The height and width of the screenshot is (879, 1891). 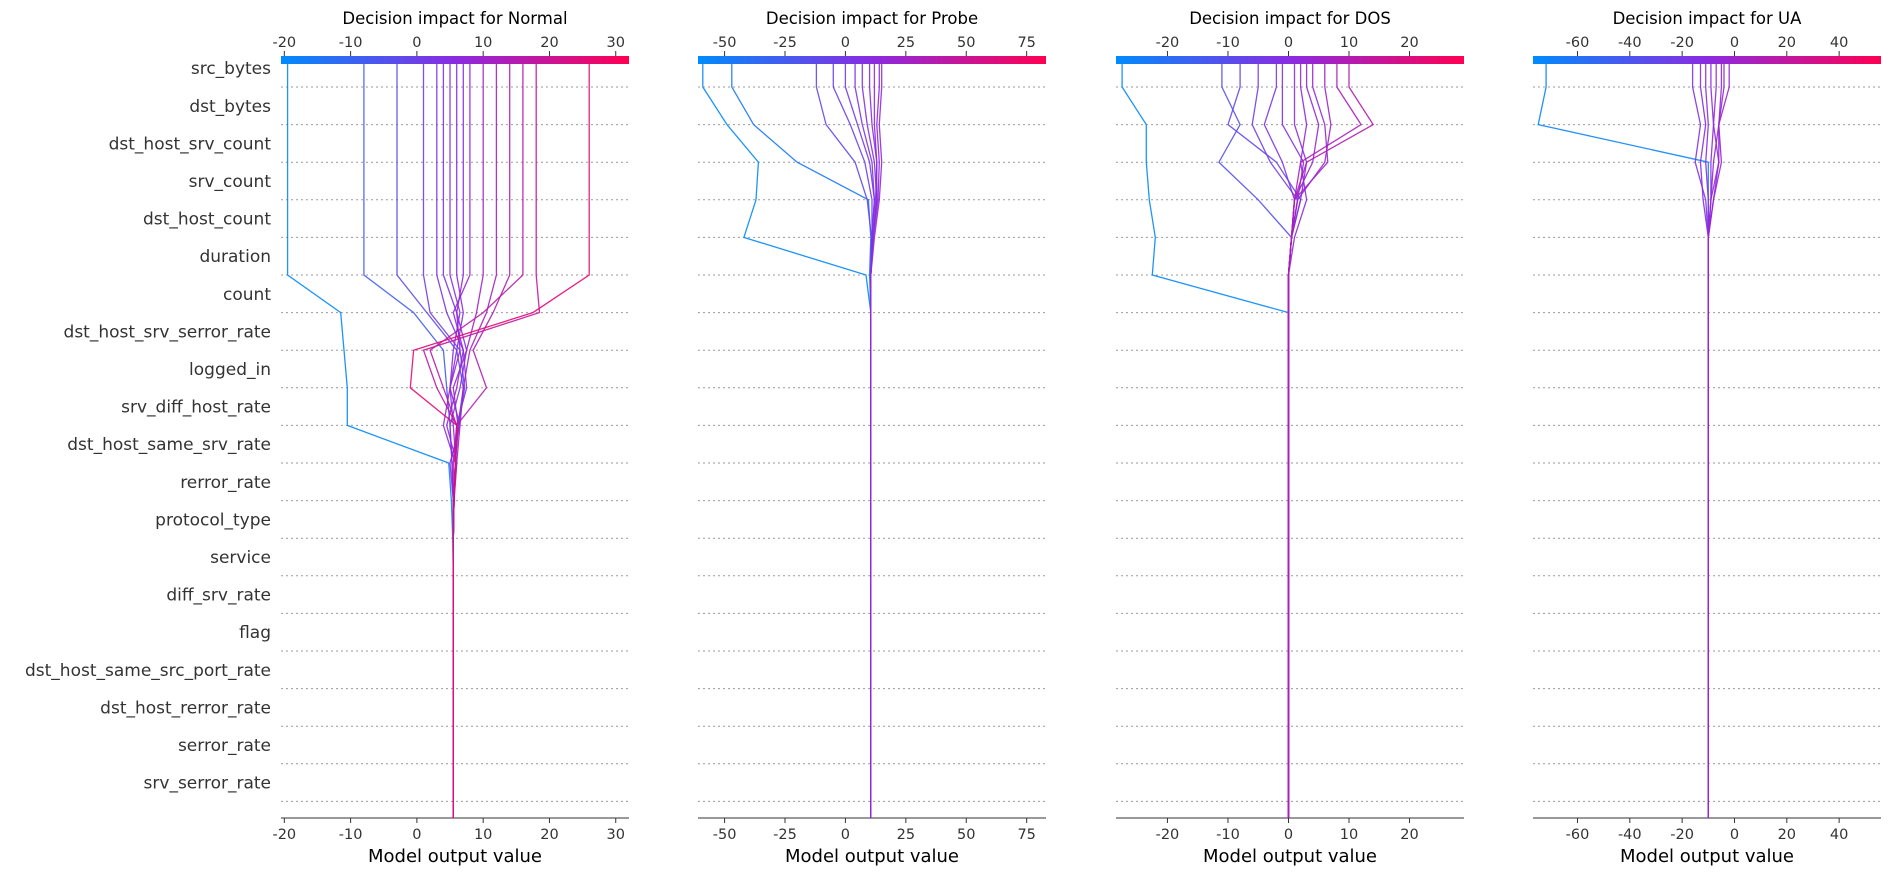 I want to click on bottom-tick-label: 75, so click(x=1026, y=835).